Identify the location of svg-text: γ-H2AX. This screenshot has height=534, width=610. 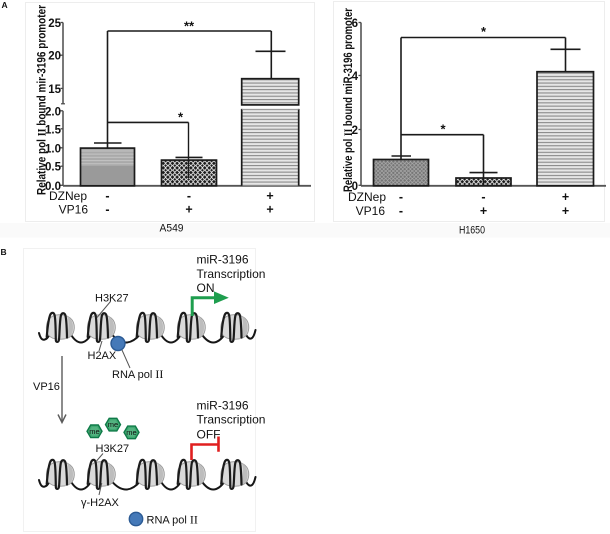
(100, 503).